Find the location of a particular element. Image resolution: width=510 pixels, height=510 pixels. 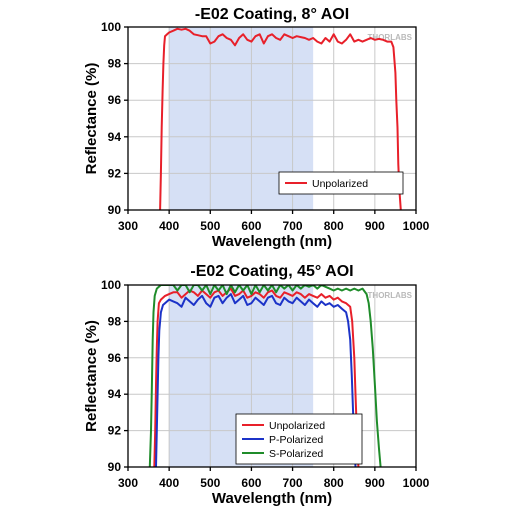

legend: Unpolarized is located at coordinates (341, 183).